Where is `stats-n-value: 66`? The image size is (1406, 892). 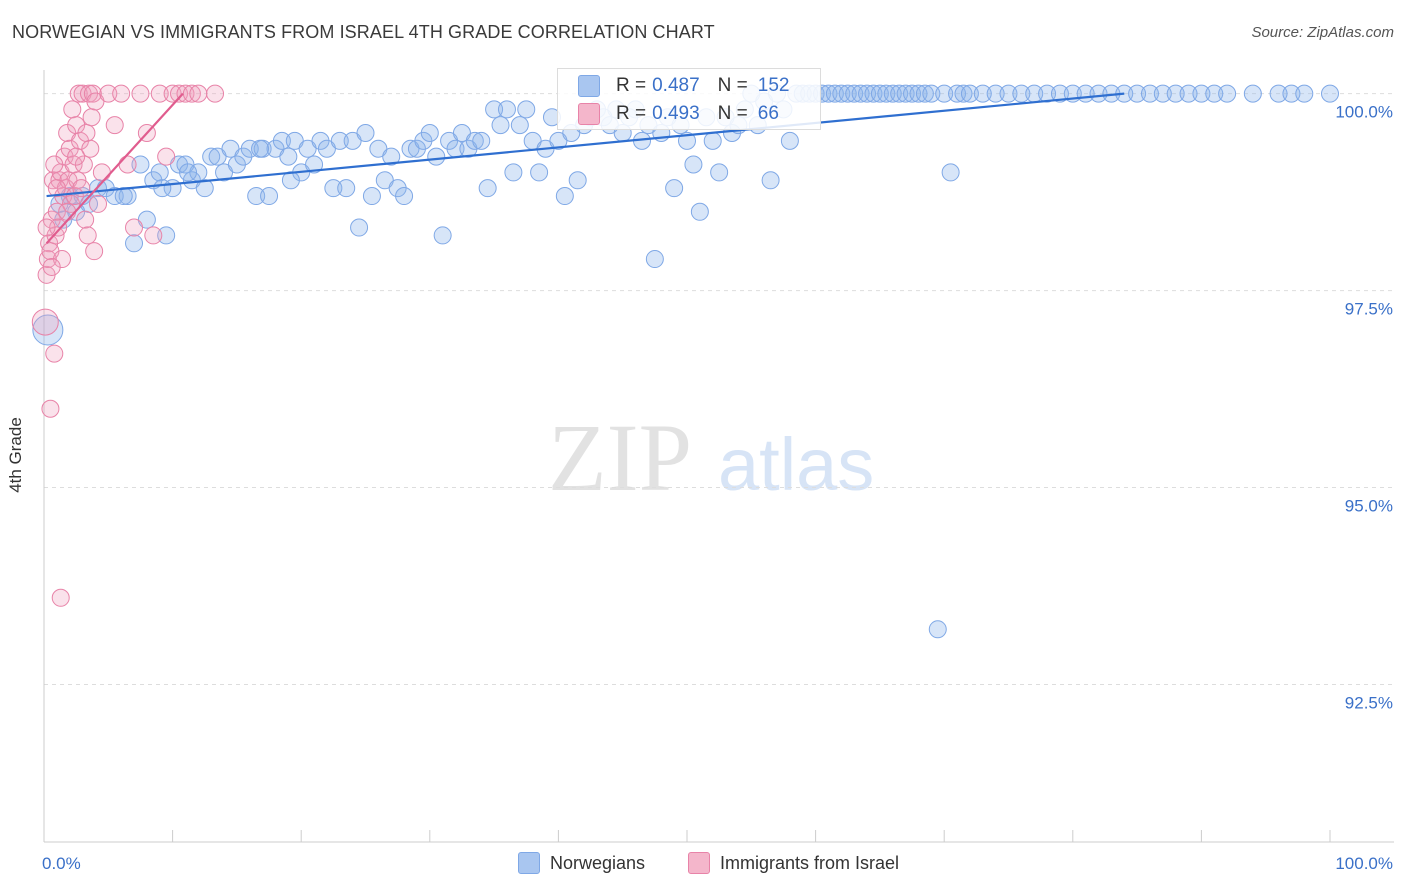 stats-n-value: 66 is located at coordinates (768, 113).